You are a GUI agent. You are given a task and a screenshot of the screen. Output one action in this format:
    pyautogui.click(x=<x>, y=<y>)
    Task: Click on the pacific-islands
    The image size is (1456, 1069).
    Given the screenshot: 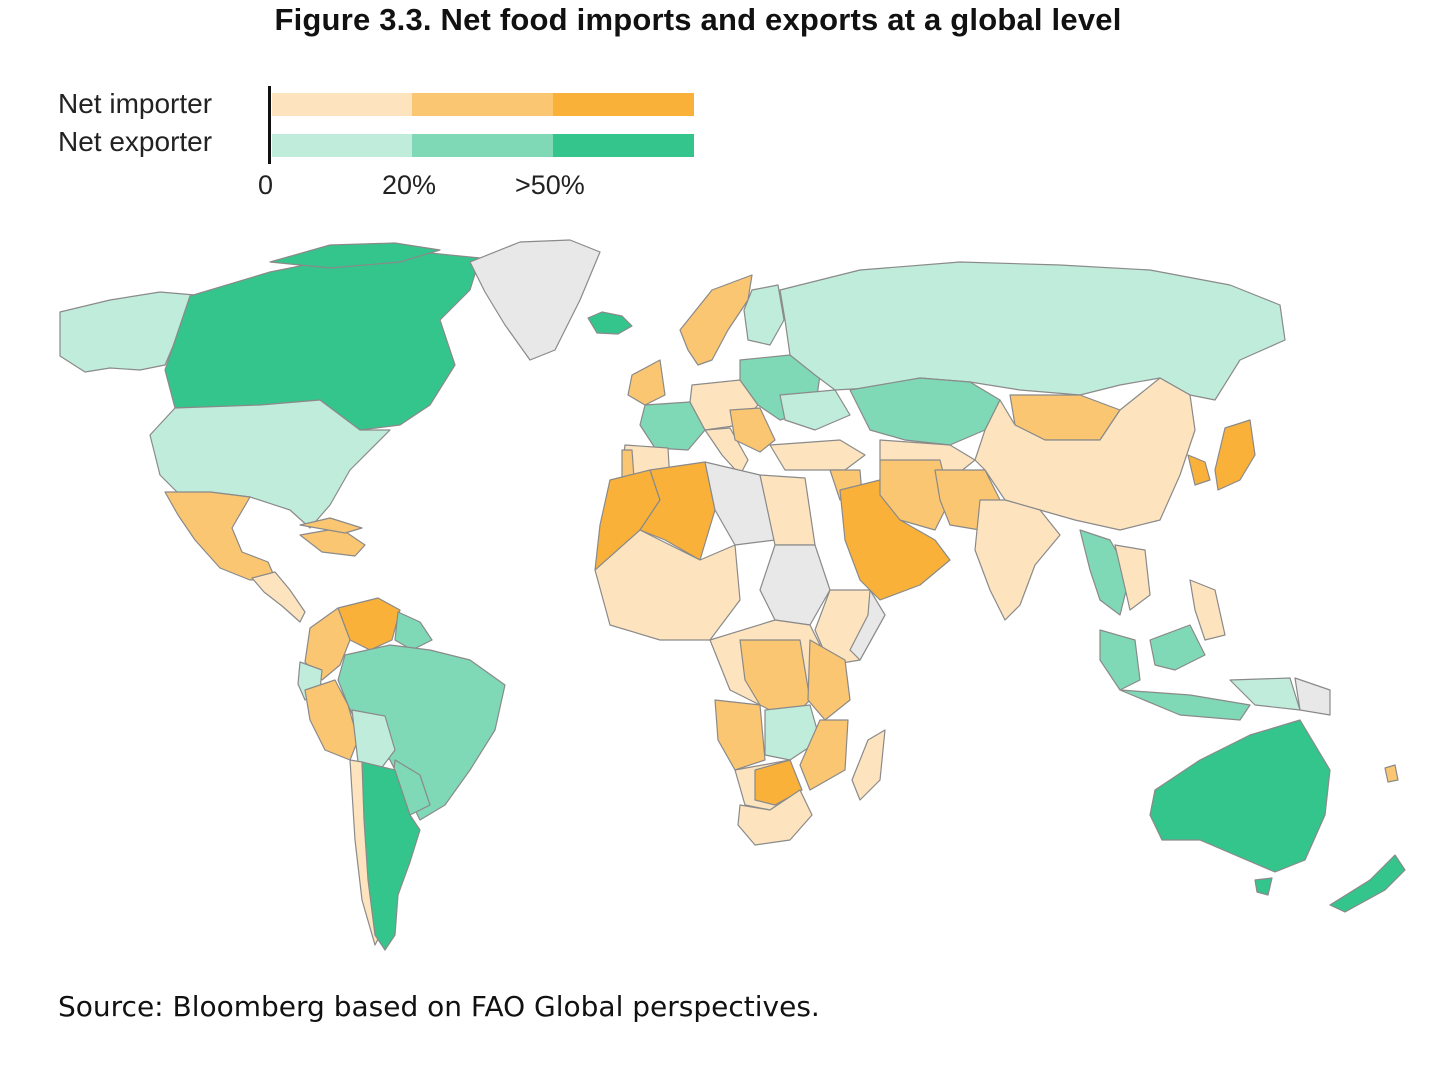 What is the action you would take?
    pyautogui.click(x=1391, y=773)
    